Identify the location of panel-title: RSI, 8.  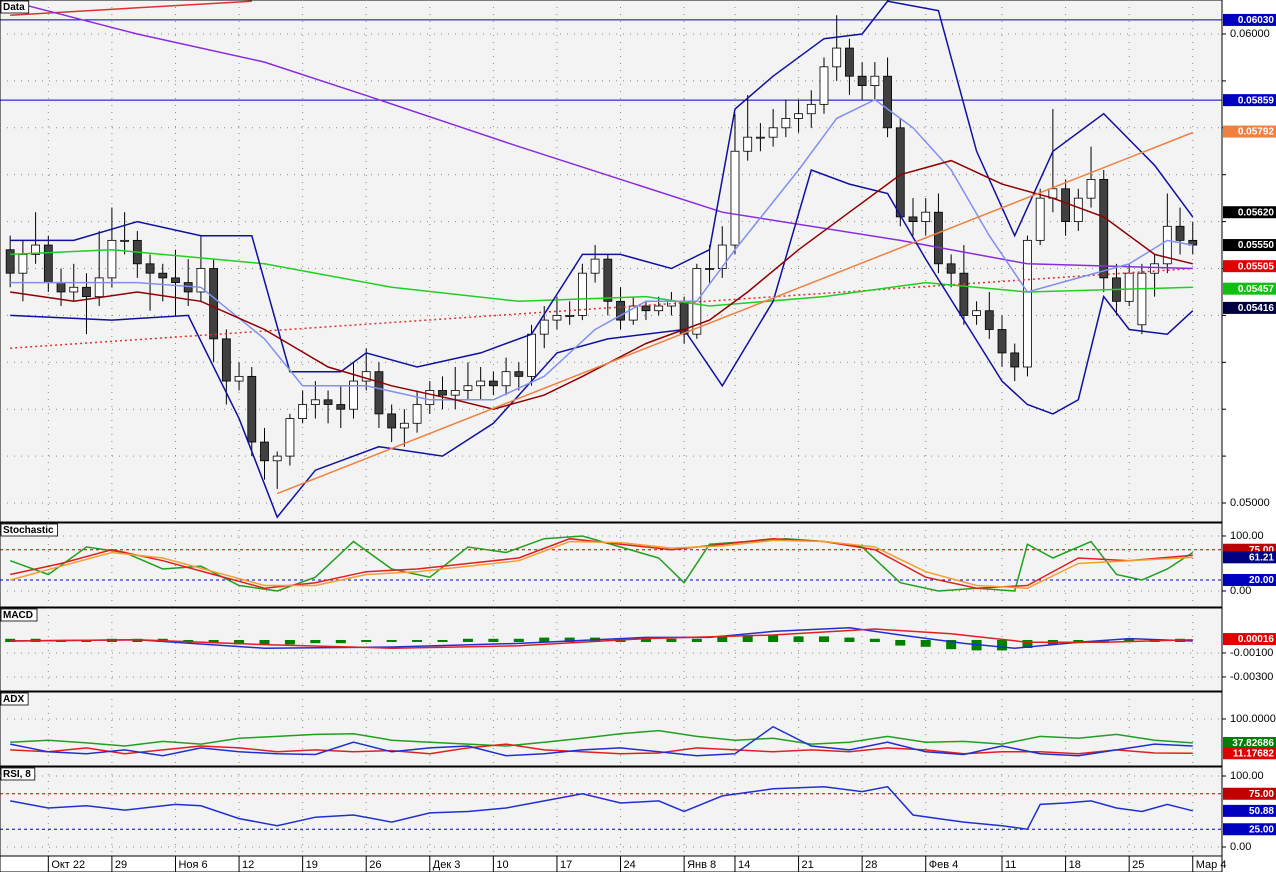
(17, 774).